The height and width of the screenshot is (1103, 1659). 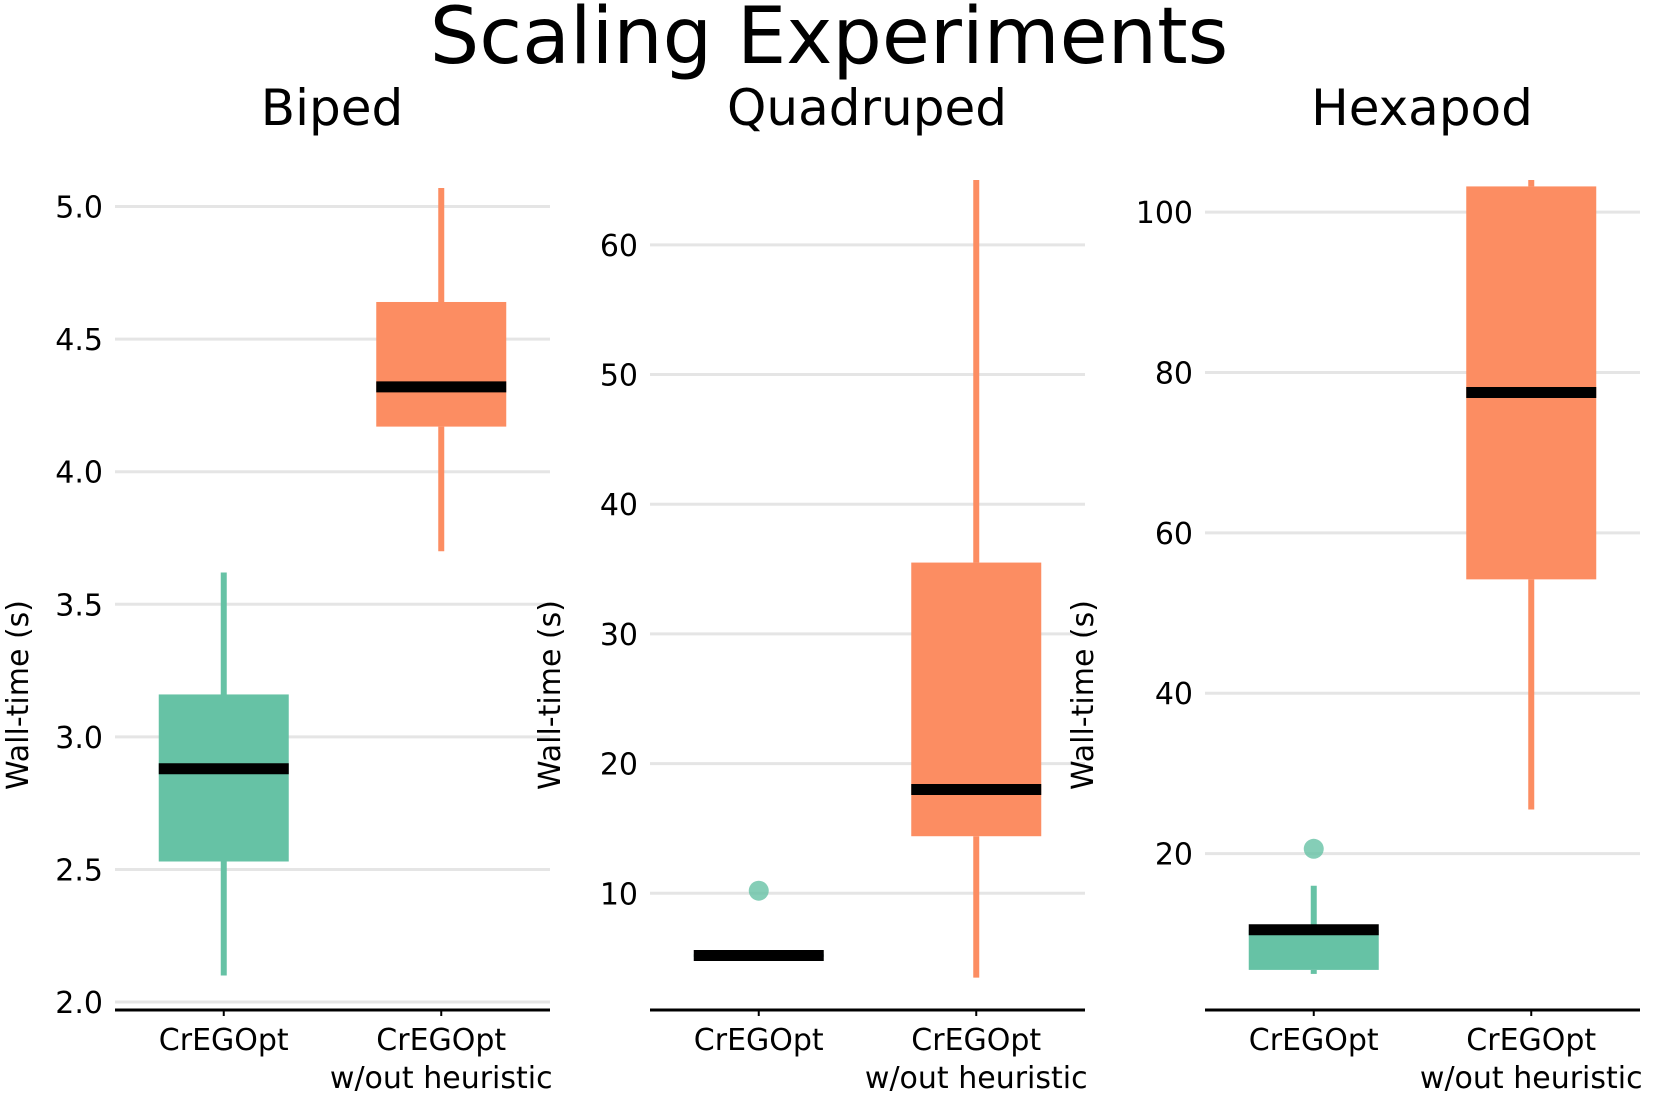 I want to click on y-tick-label: 80, so click(x=1174, y=373).